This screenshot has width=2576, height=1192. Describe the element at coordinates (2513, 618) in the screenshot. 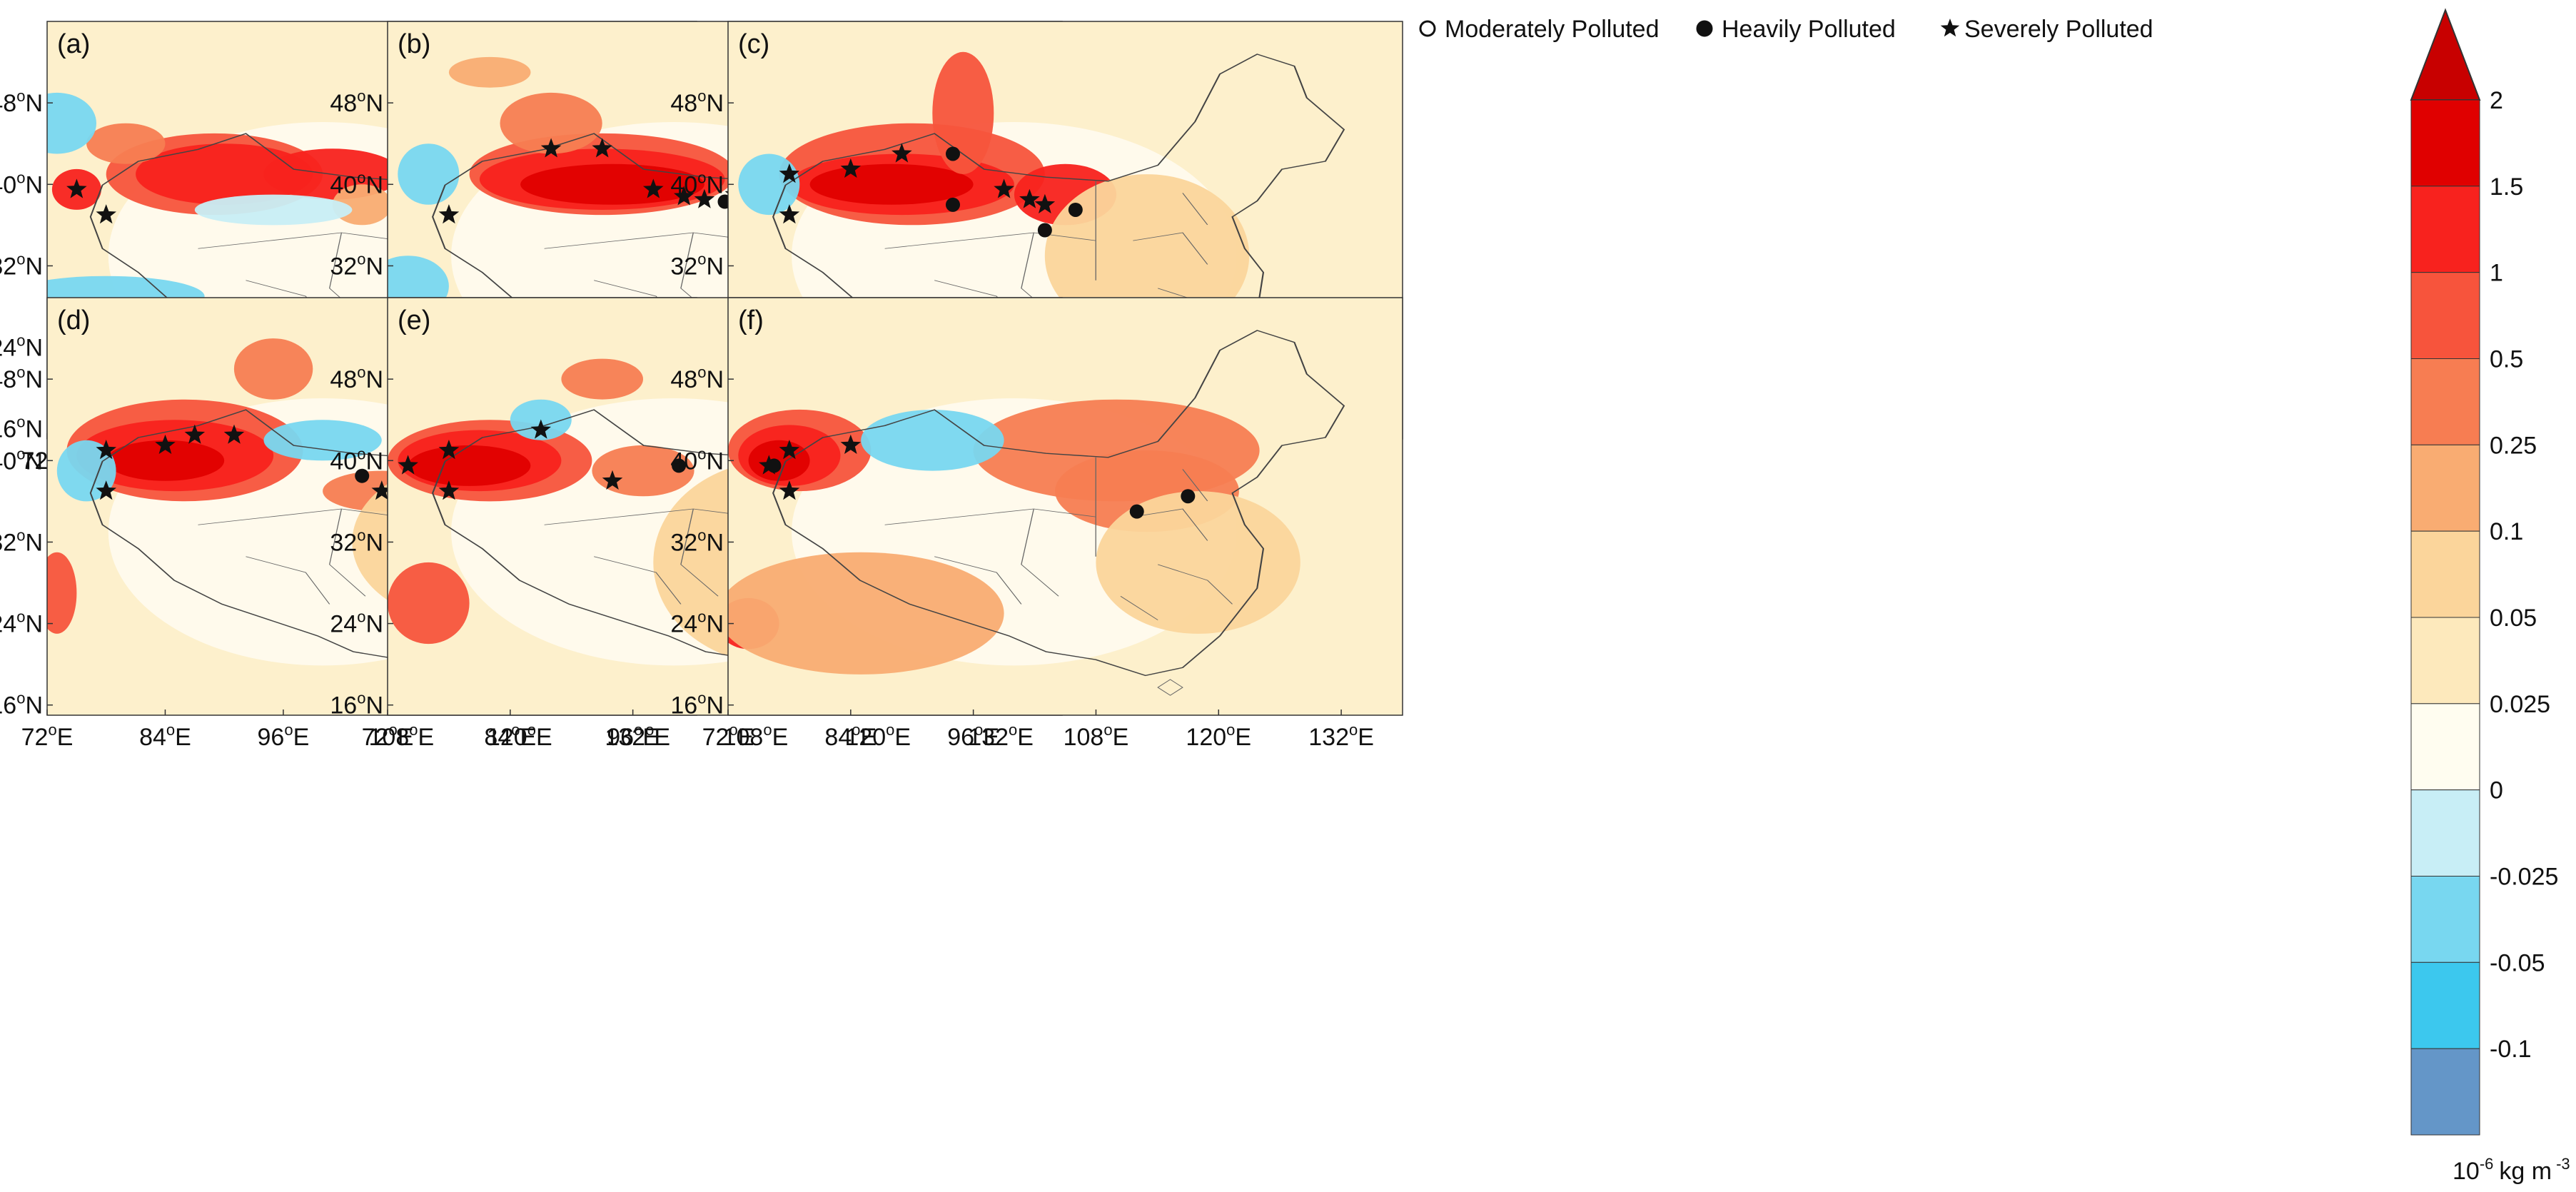

I see `colorbar-level-label: 0.05` at that location.